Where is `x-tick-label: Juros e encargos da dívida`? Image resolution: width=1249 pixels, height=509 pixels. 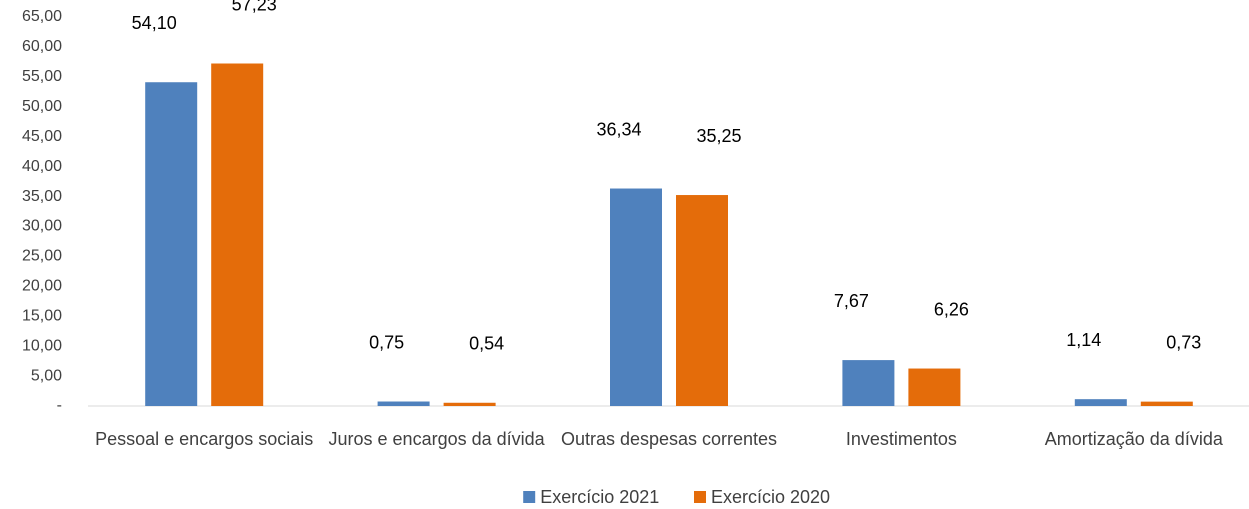 x-tick-label: Juros e encargos da dívida is located at coordinates (436, 439).